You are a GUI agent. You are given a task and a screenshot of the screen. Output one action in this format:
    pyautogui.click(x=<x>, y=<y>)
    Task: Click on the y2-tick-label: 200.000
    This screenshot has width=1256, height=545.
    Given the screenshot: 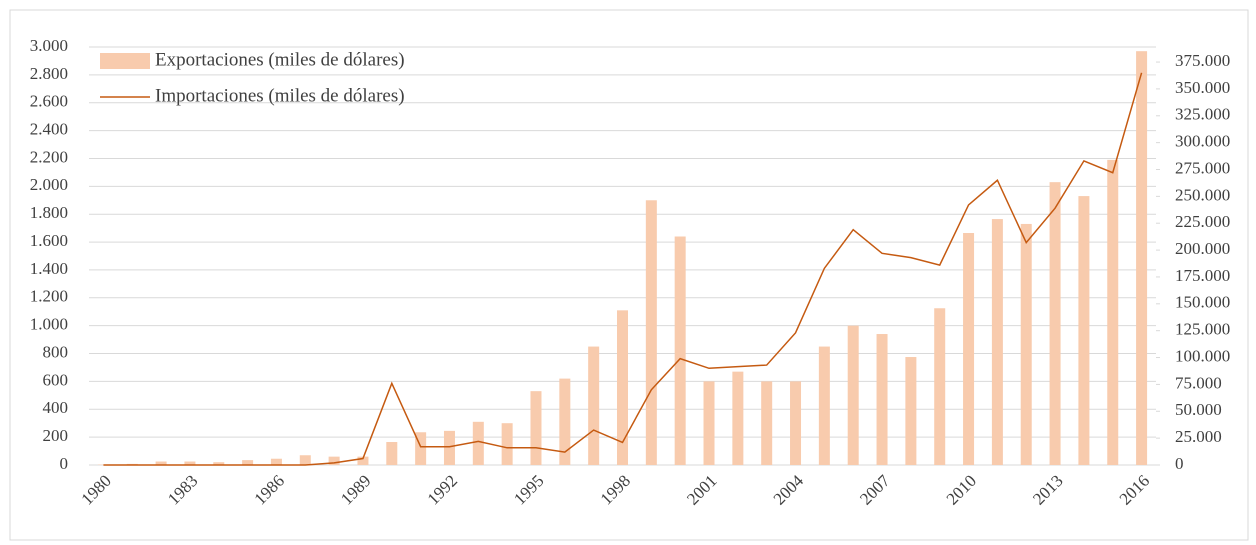 What is the action you would take?
    pyautogui.click(x=1202, y=248)
    